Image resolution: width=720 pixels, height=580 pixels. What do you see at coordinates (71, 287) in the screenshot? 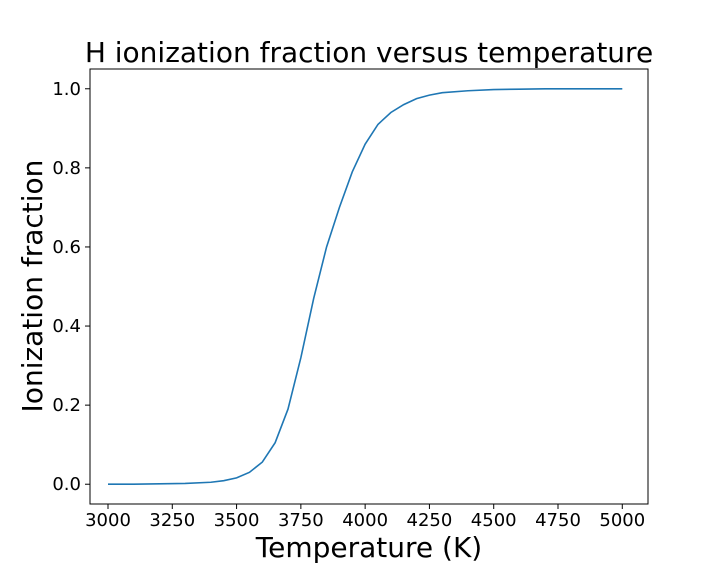
I see `y-axis-ticks: 0.0 0.2 0.4 0.6 0.8 1.0` at bounding box center [71, 287].